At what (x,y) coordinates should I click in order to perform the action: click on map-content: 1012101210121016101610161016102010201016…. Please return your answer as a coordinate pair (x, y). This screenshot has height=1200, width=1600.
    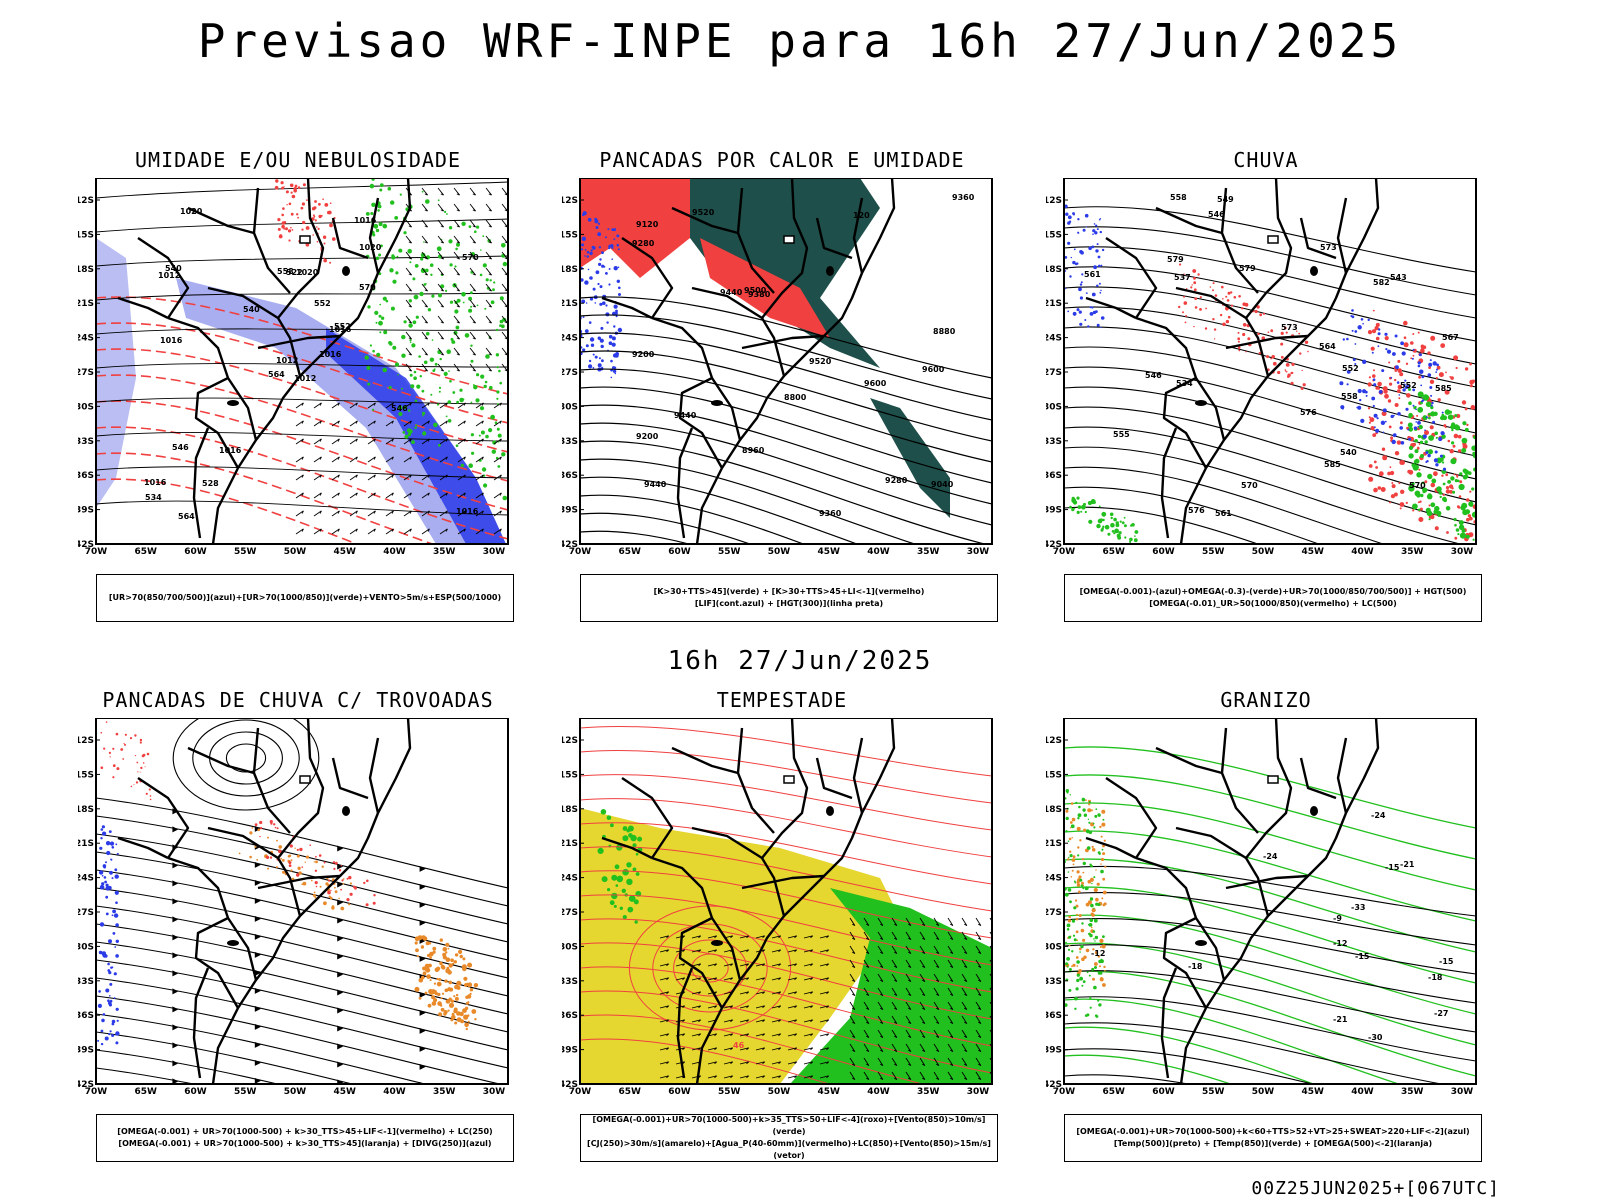
    Looking at the image, I should click on (302, 361).